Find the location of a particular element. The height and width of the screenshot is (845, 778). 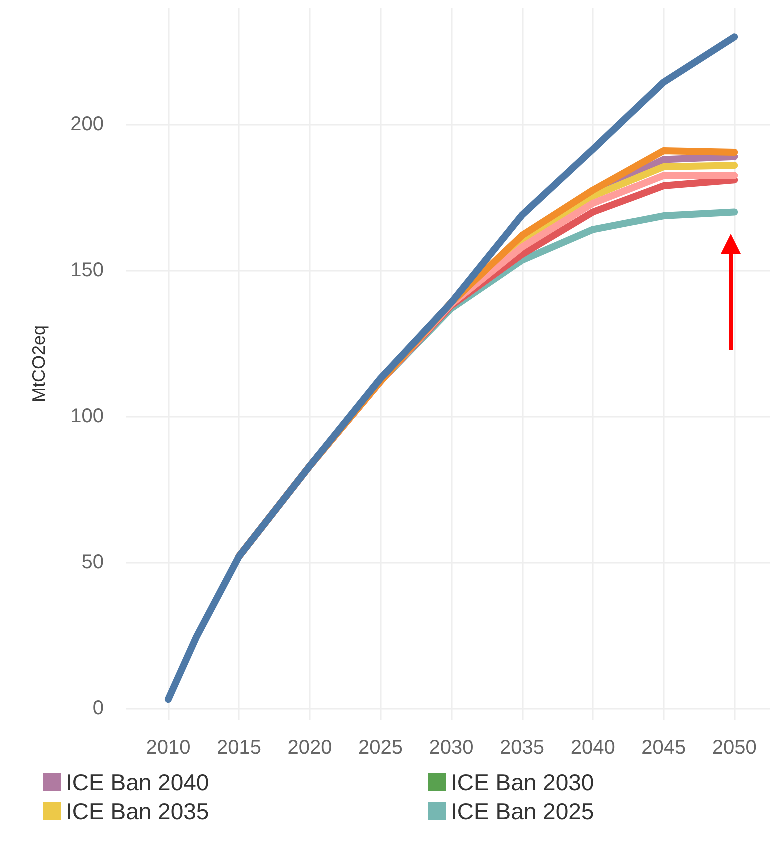

x-tick-label: 2050 is located at coordinates (734, 748).